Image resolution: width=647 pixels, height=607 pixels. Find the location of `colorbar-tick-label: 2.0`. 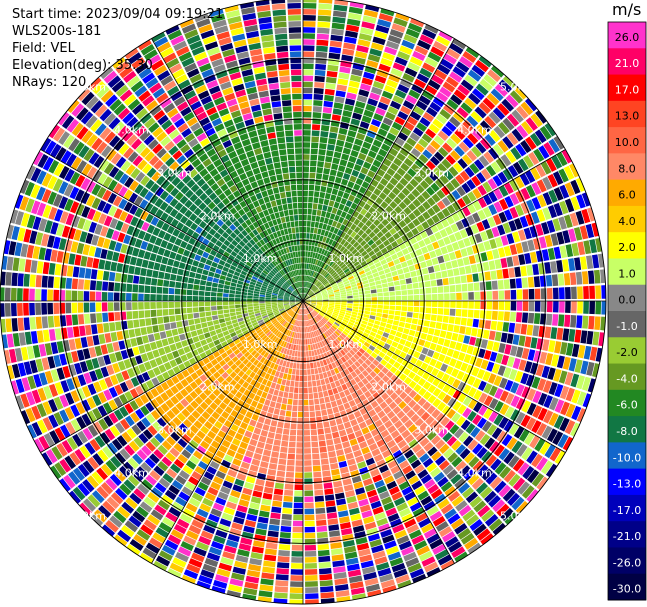

colorbar-tick-label: 2.0 is located at coordinates (627, 247).